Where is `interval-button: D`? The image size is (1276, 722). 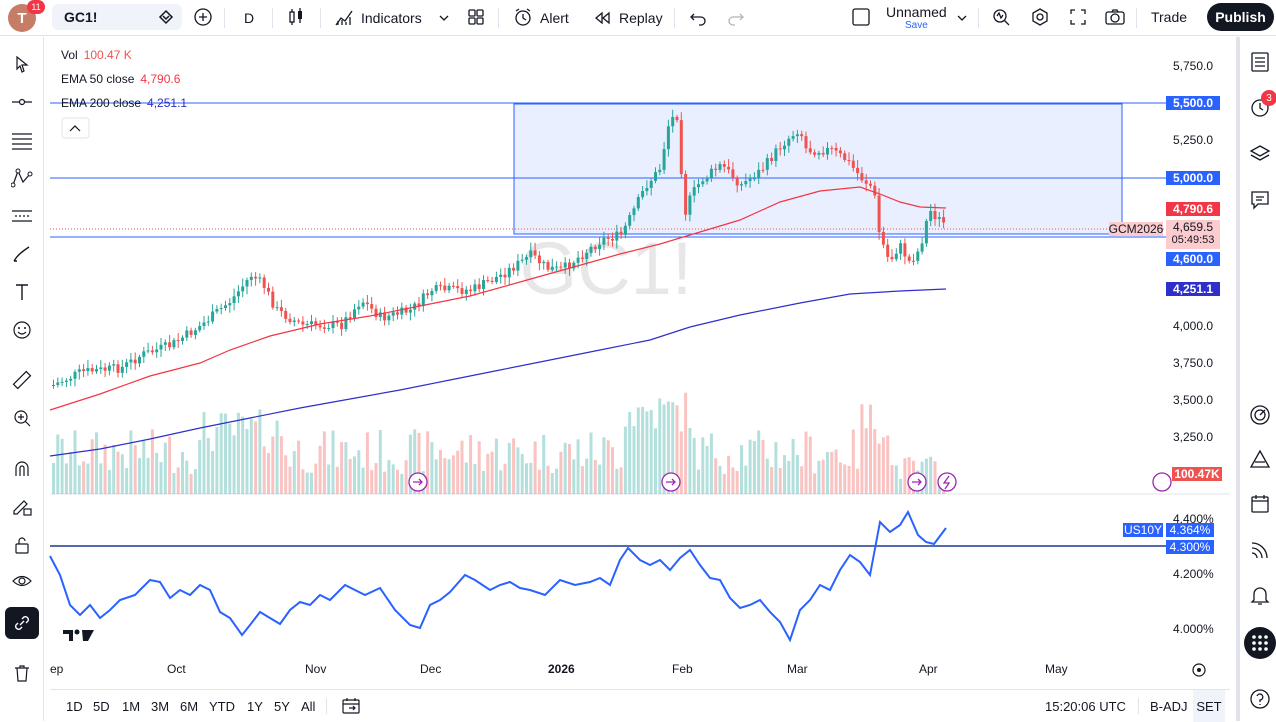
interval-button: D is located at coordinates (249, 18).